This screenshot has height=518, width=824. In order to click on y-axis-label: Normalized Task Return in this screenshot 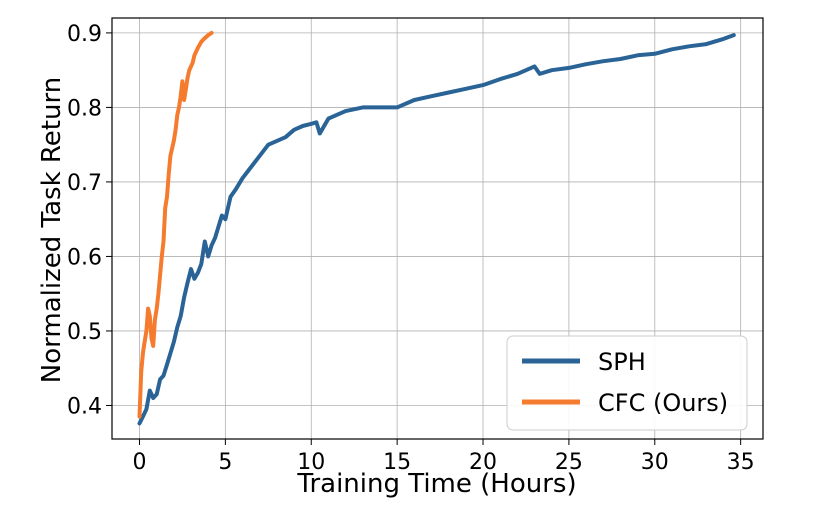, I will do `click(52, 230)`.